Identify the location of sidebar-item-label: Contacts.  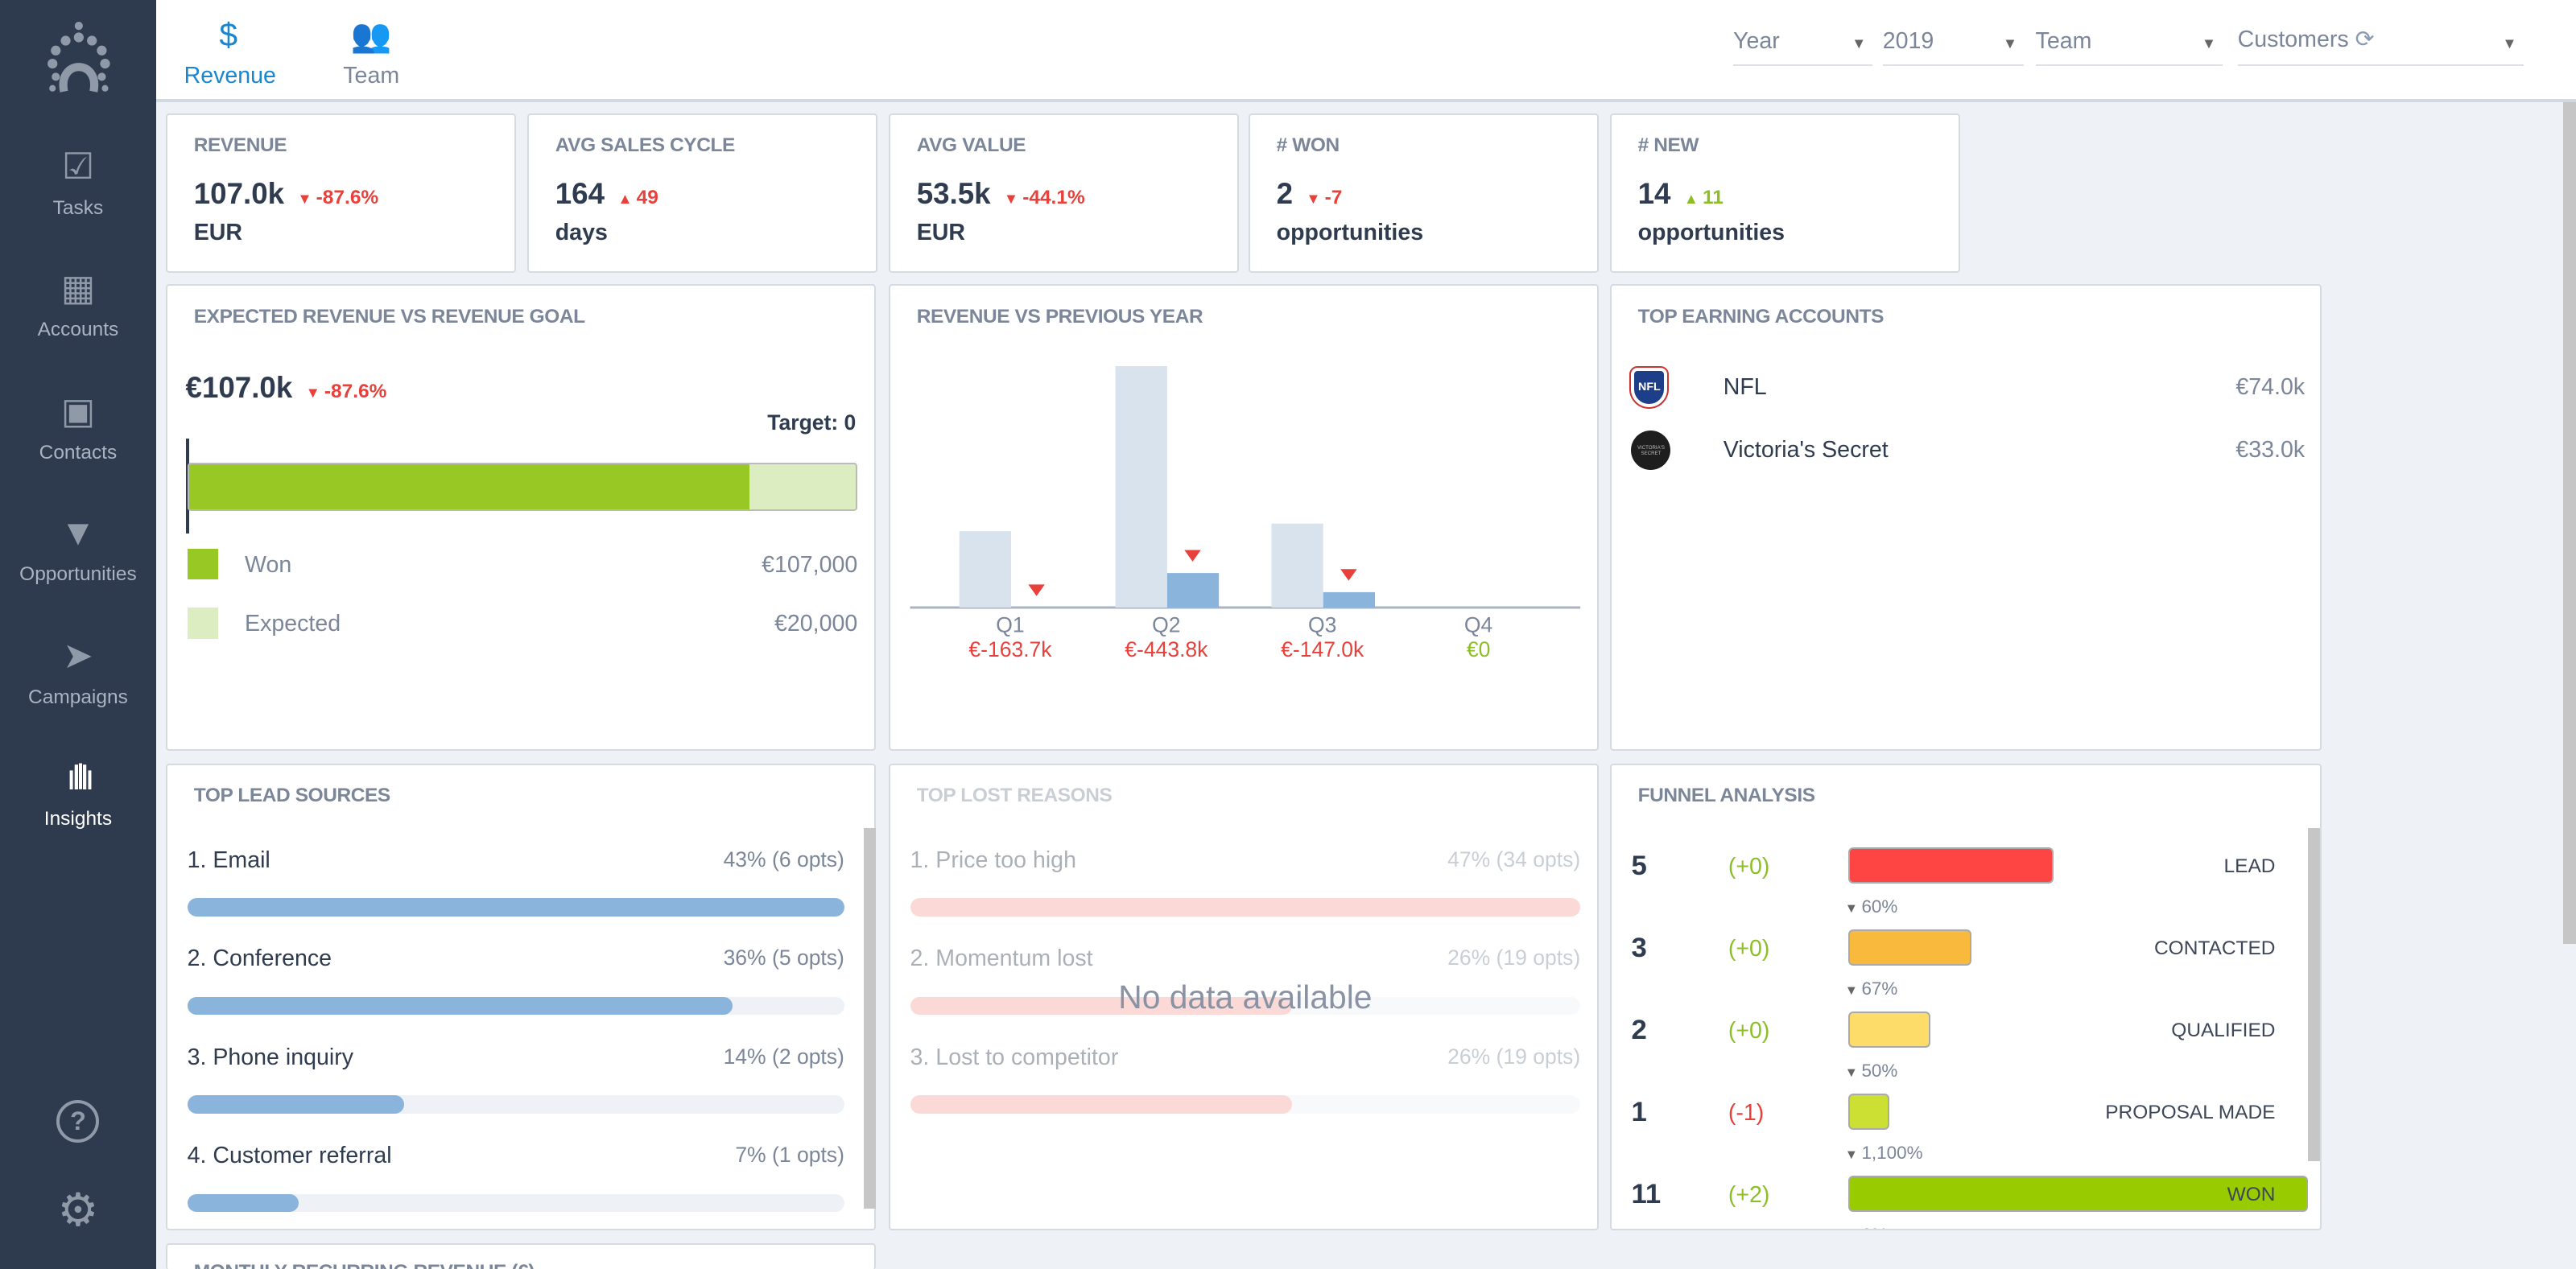
(78, 452).